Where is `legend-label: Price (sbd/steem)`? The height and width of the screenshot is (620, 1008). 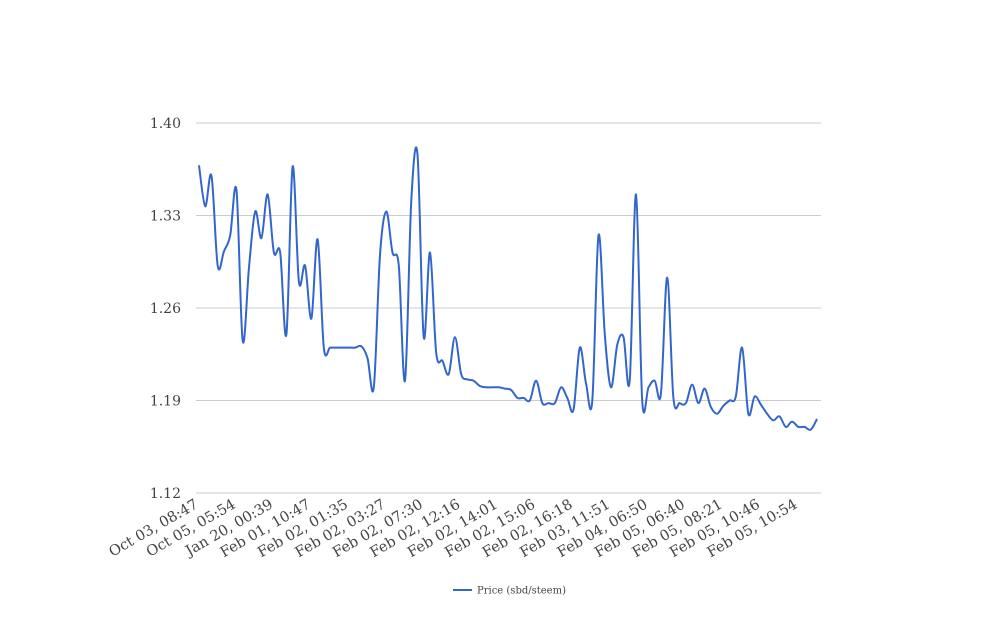
legend-label: Price (sbd/steem) is located at coordinates (521, 591).